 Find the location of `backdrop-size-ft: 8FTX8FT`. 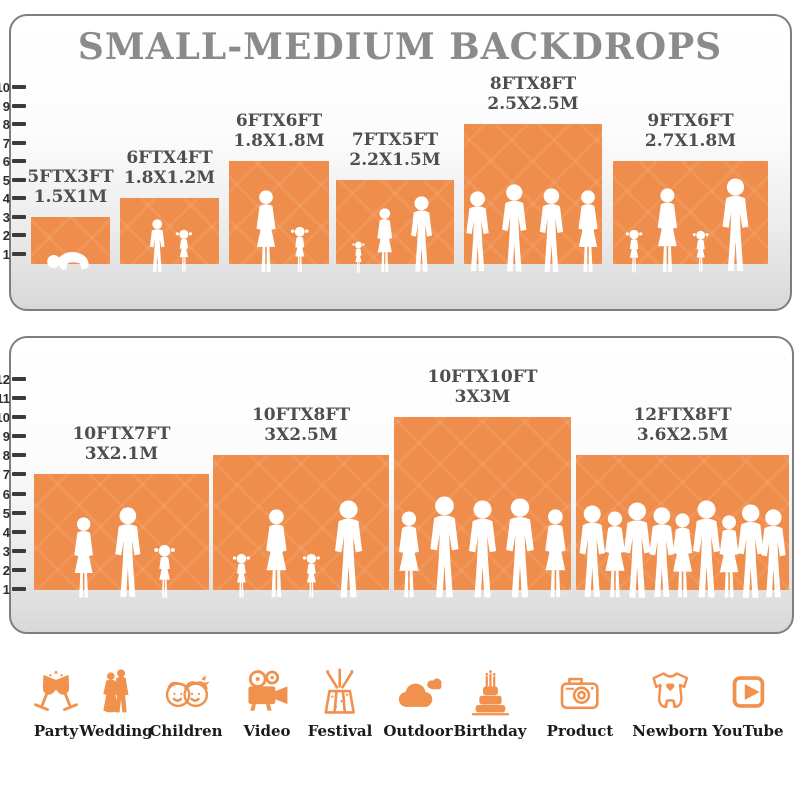

backdrop-size-ft: 8FTX8FT is located at coordinates (533, 84).